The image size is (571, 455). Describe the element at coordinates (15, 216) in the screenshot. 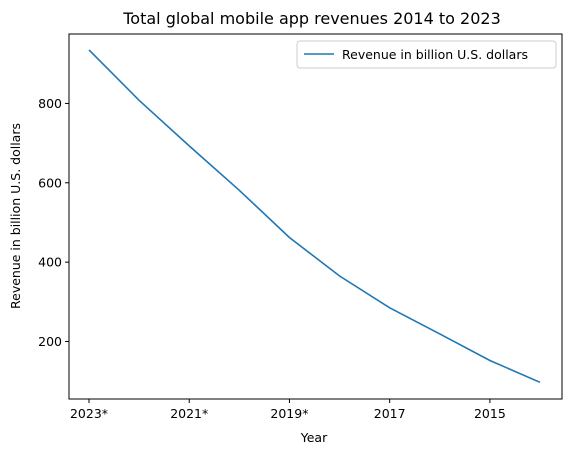

I see `y-axis-label: Revenue in billion U.S. dollars` at that location.